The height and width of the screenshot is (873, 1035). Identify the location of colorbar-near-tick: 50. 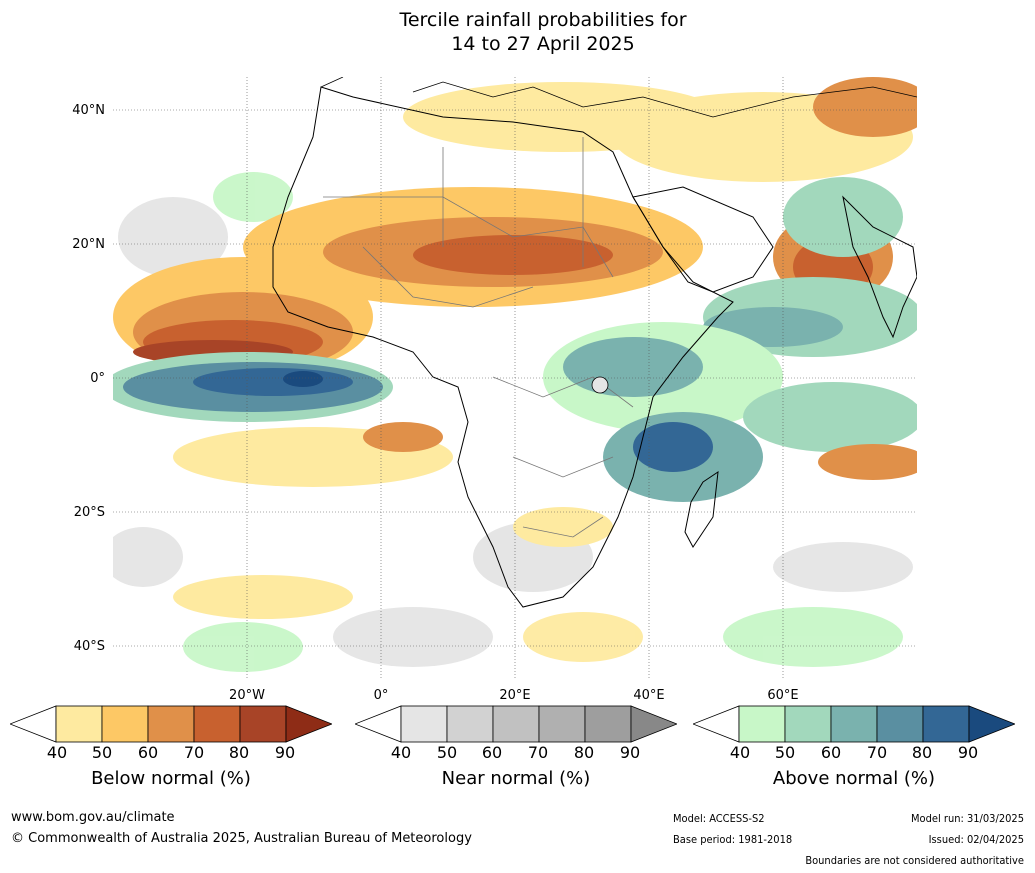
(447, 752).